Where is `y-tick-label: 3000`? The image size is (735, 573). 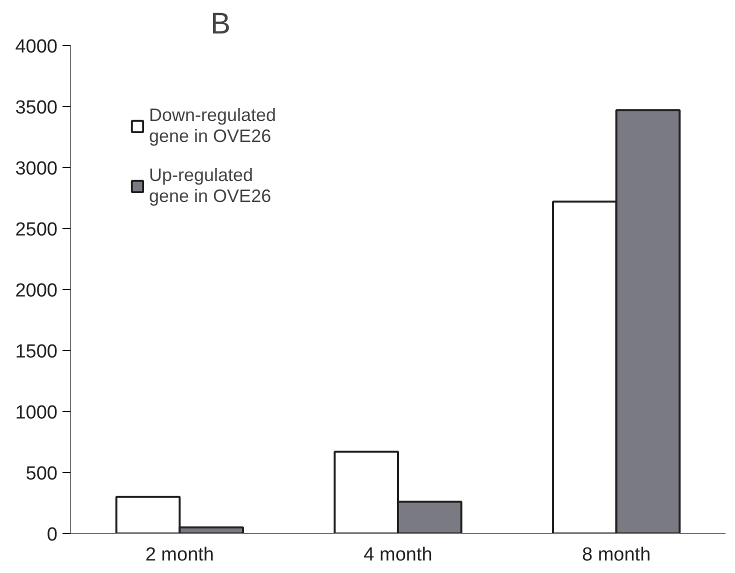
y-tick-label: 3000 is located at coordinates (36, 169).